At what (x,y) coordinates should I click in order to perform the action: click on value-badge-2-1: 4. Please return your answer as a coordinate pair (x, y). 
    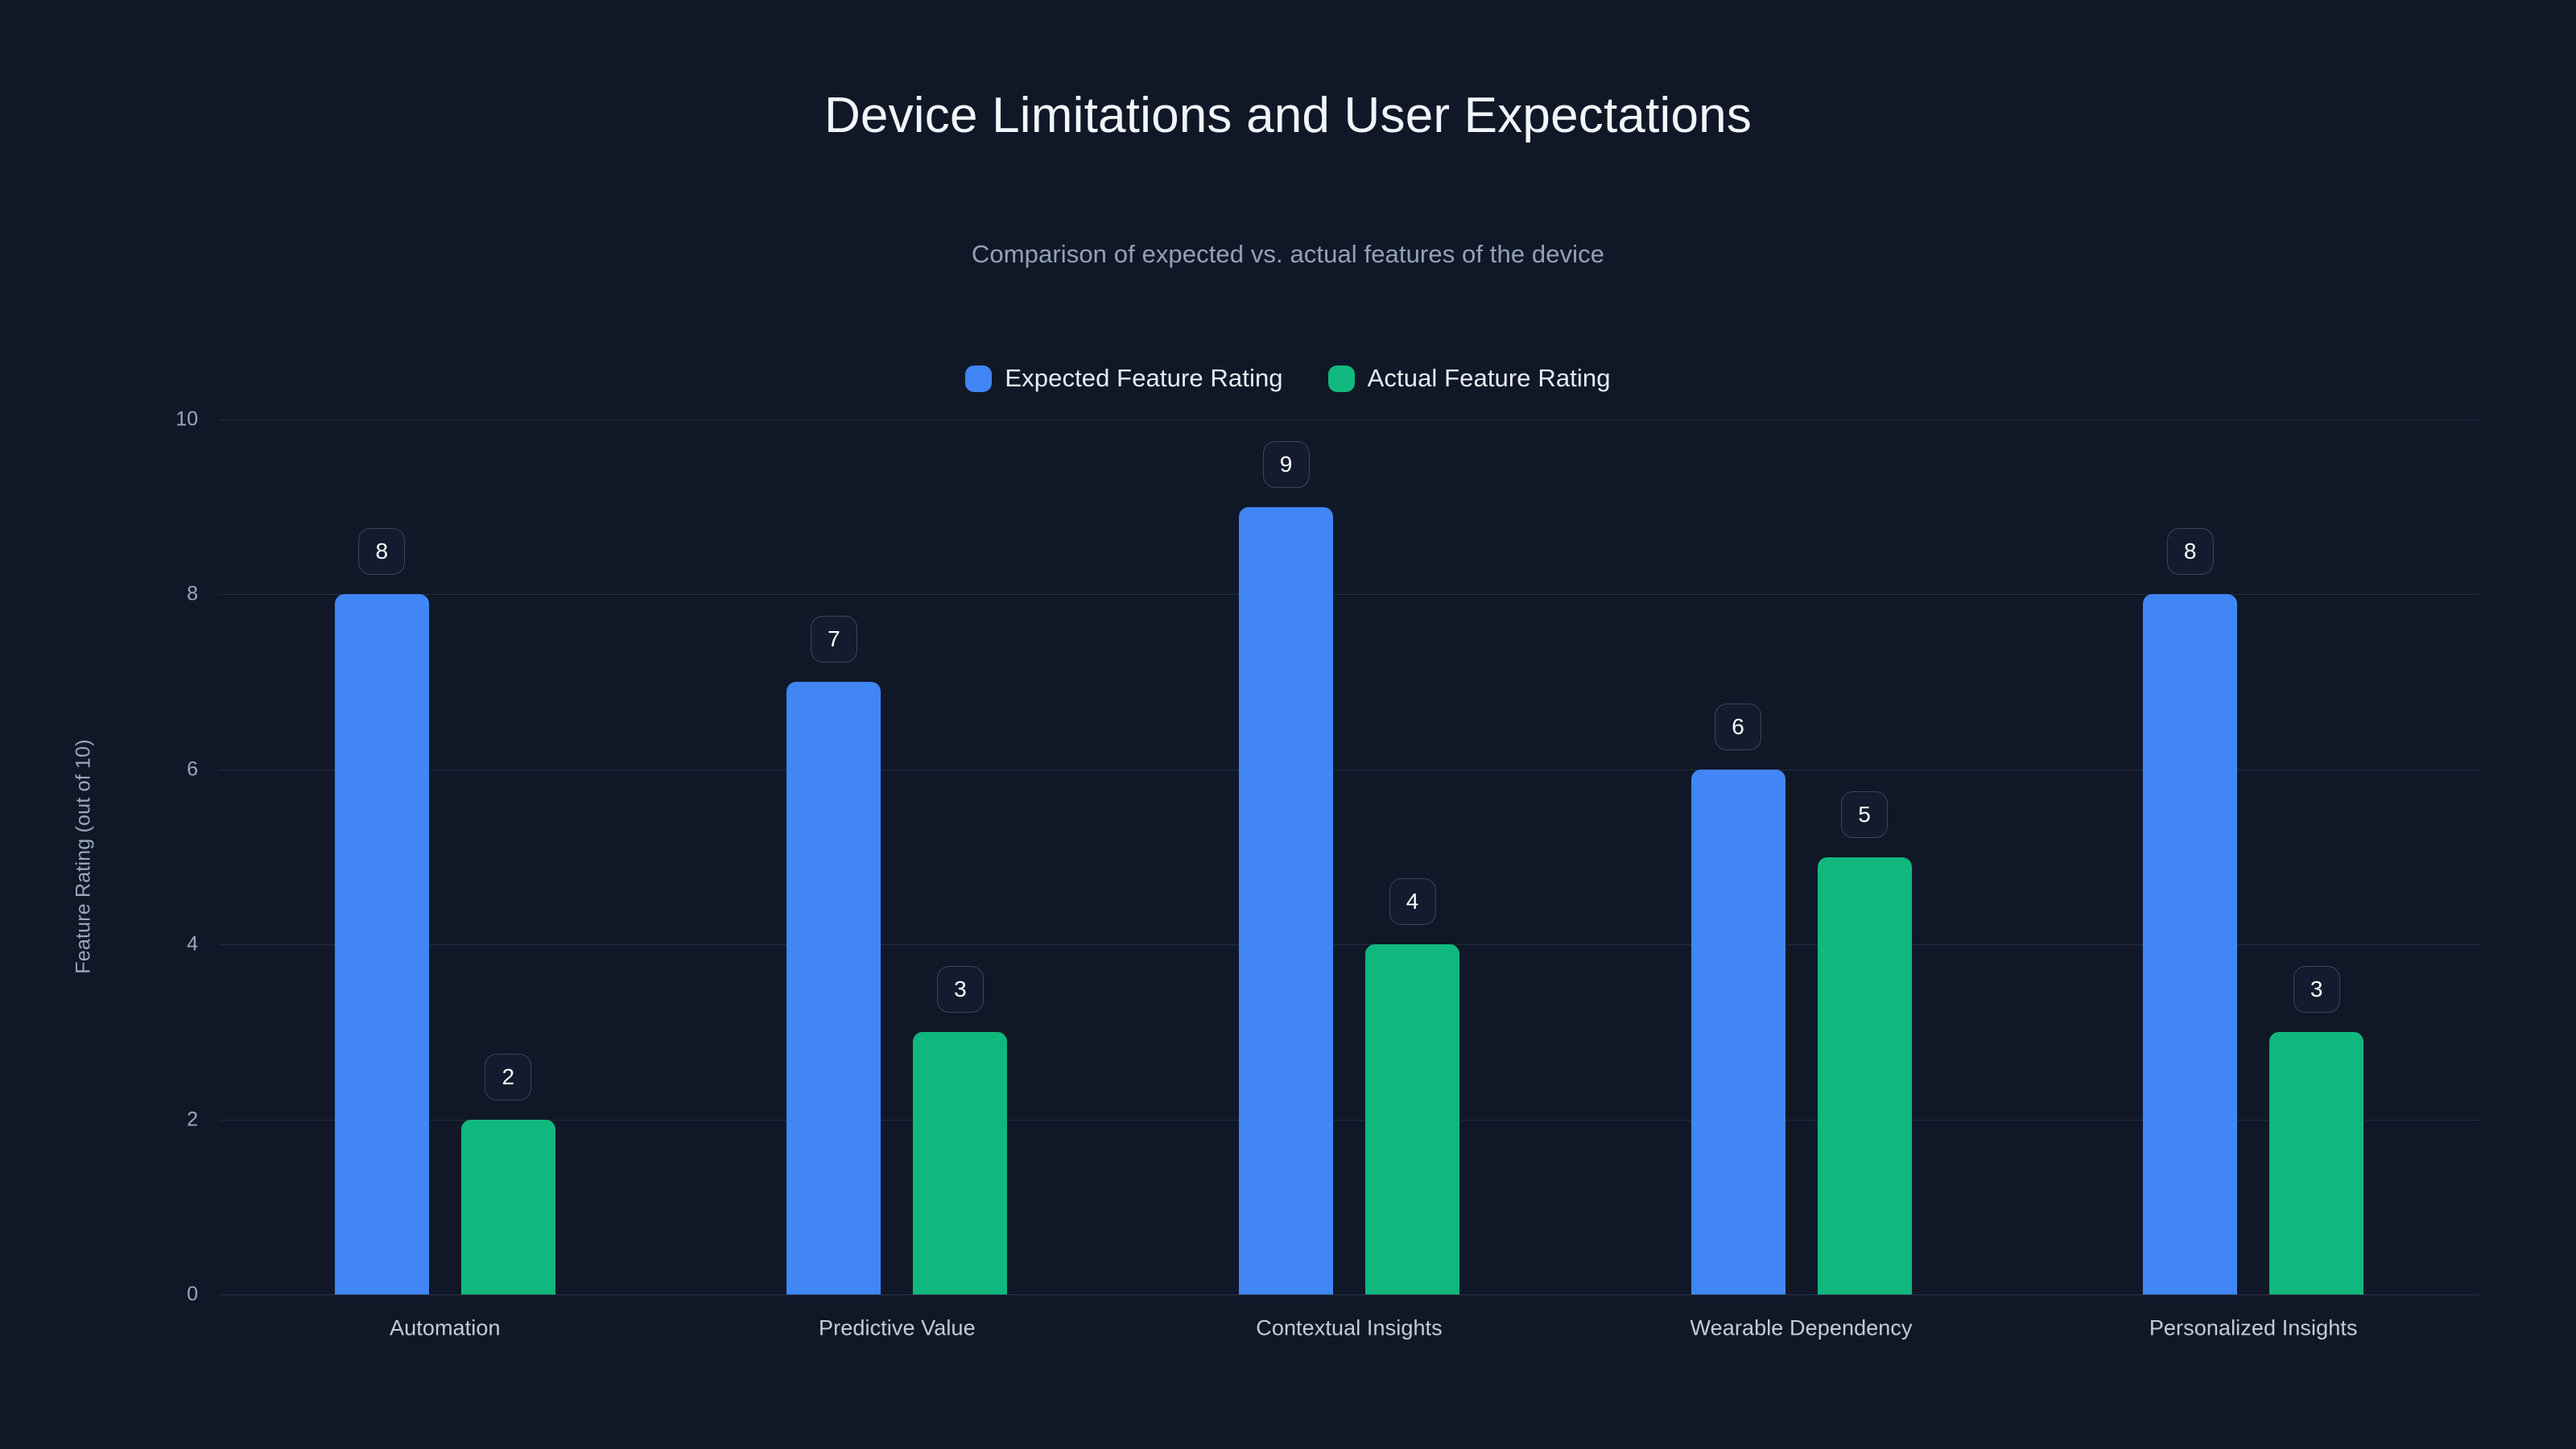
    Looking at the image, I should click on (1412, 902).